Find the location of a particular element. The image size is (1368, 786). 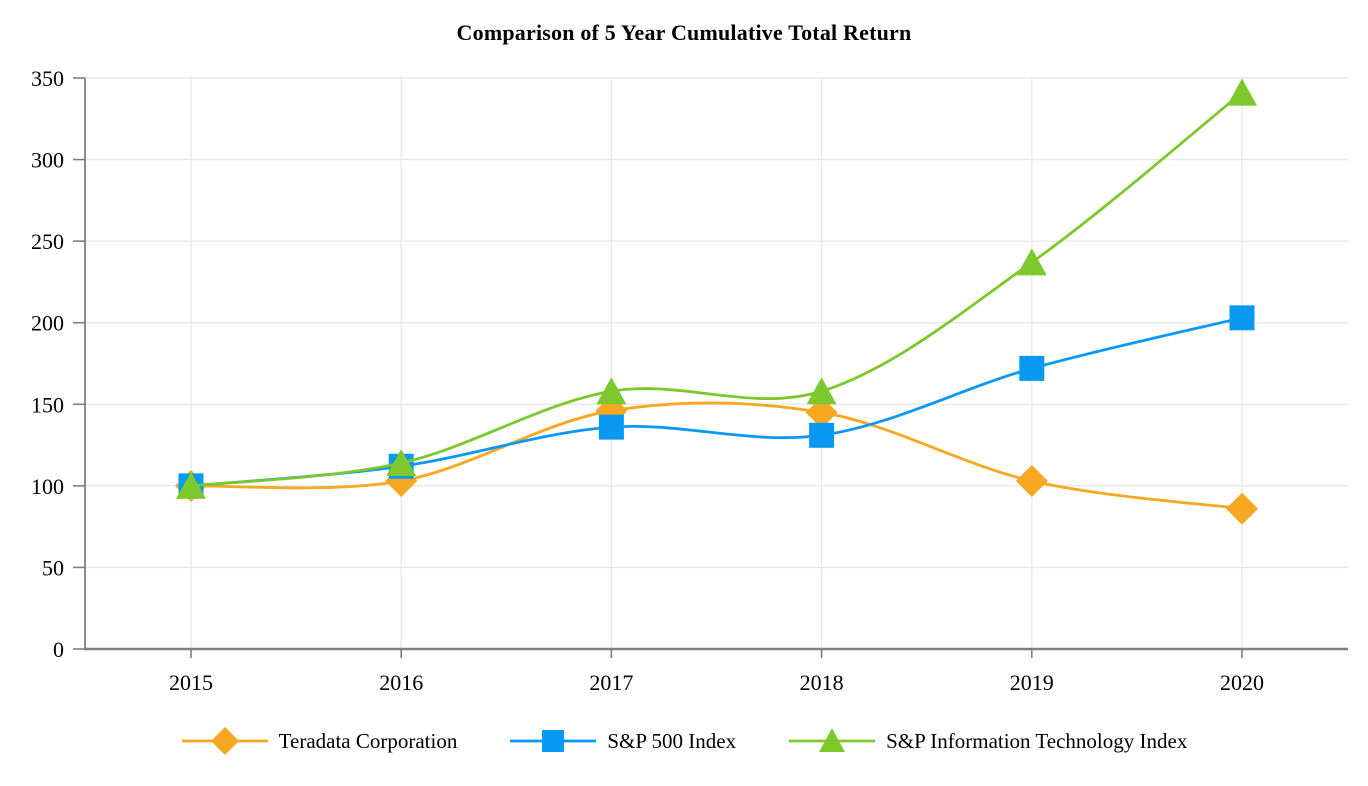

legend-label-spit: S&P Information Technology Index is located at coordinates (1037, 740).